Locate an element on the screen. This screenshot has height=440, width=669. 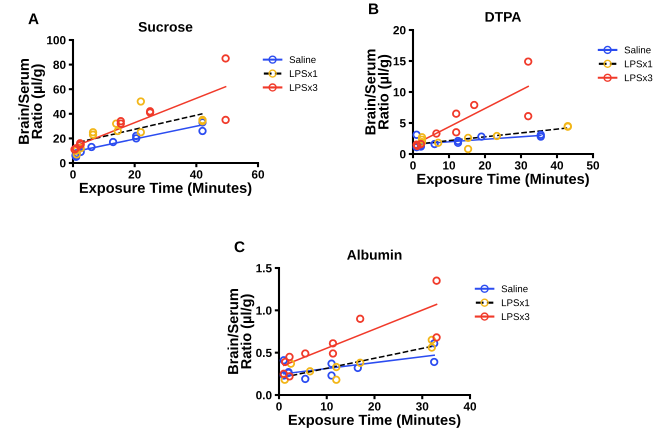
y-tick-label: 5 is located at coordinates (403, 123).